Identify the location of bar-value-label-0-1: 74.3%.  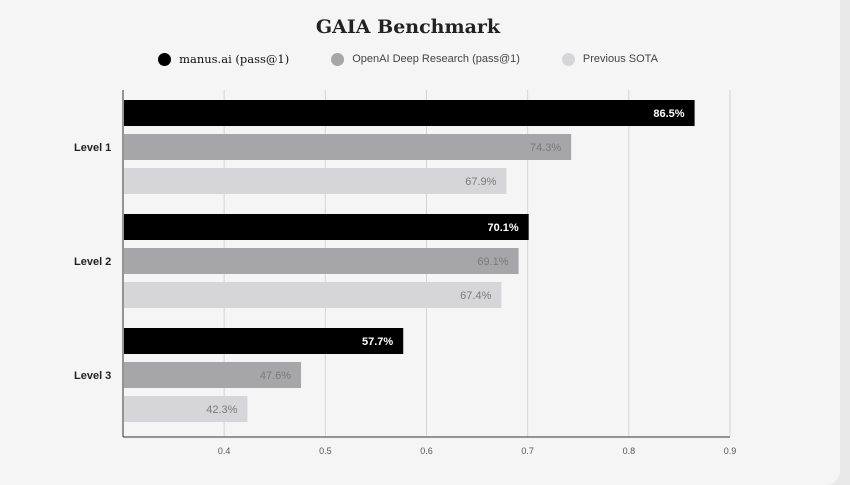
(545, 148).